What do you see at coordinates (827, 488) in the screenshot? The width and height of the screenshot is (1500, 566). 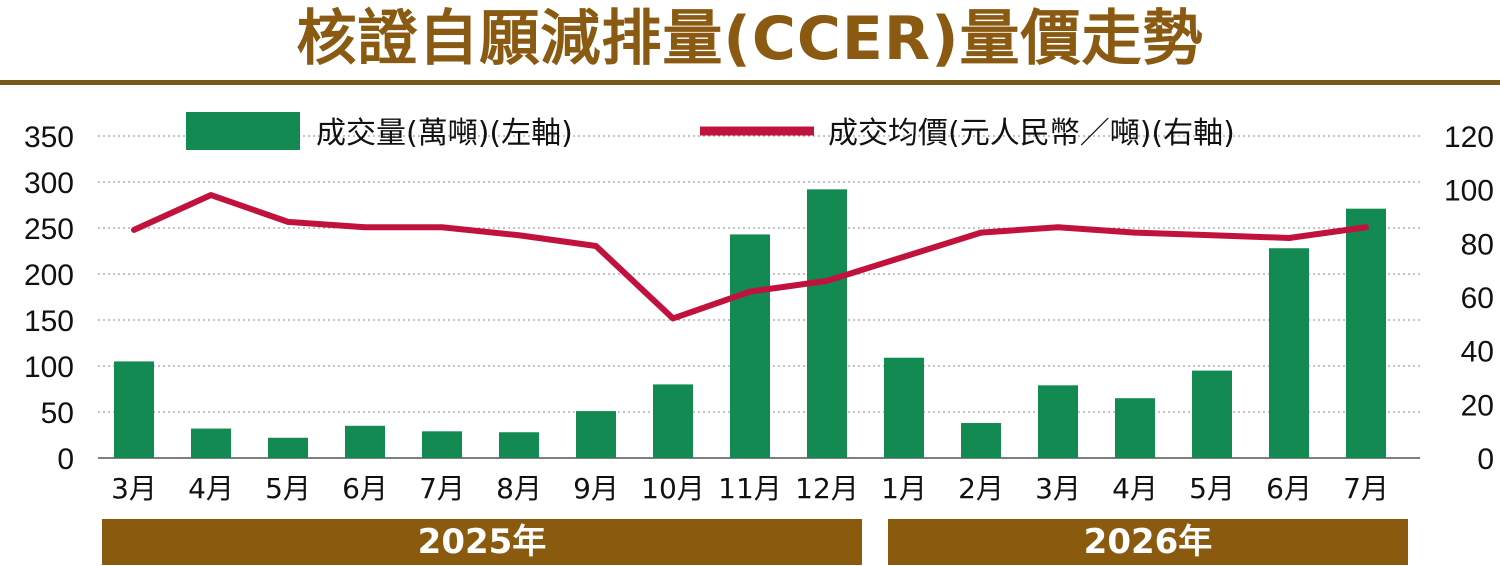 I see `month-label: 12月` at bounding box center [827, 488].